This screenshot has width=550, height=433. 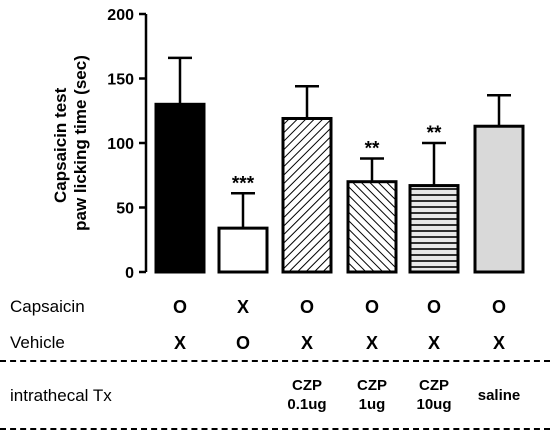 What do you see at coordinates (37, 342) in the screenshot?
I see `vehicle-row-label: Vehicle` at bounding box center [37, 342].